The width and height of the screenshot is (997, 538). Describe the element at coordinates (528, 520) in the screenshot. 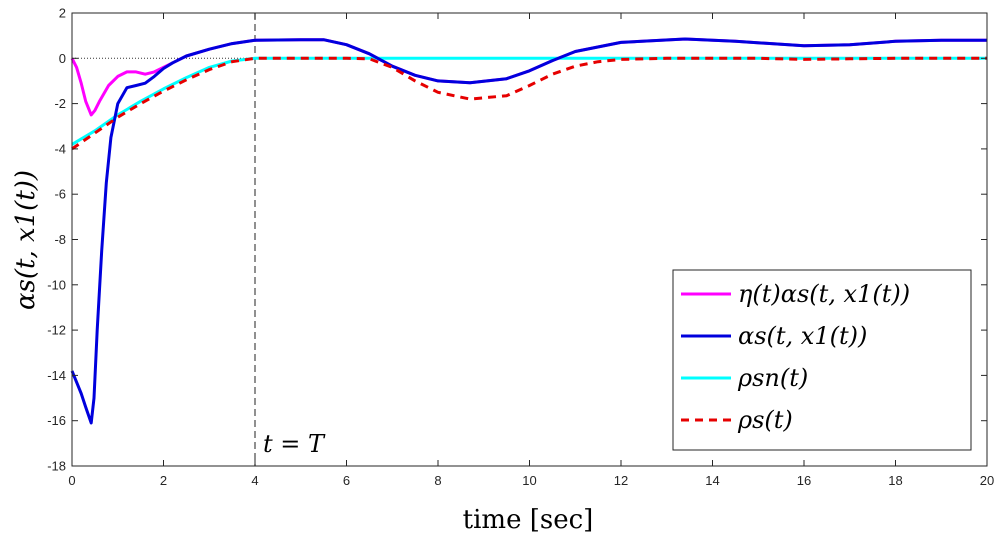

I see `x-axis-label: time [sec]` at that location.